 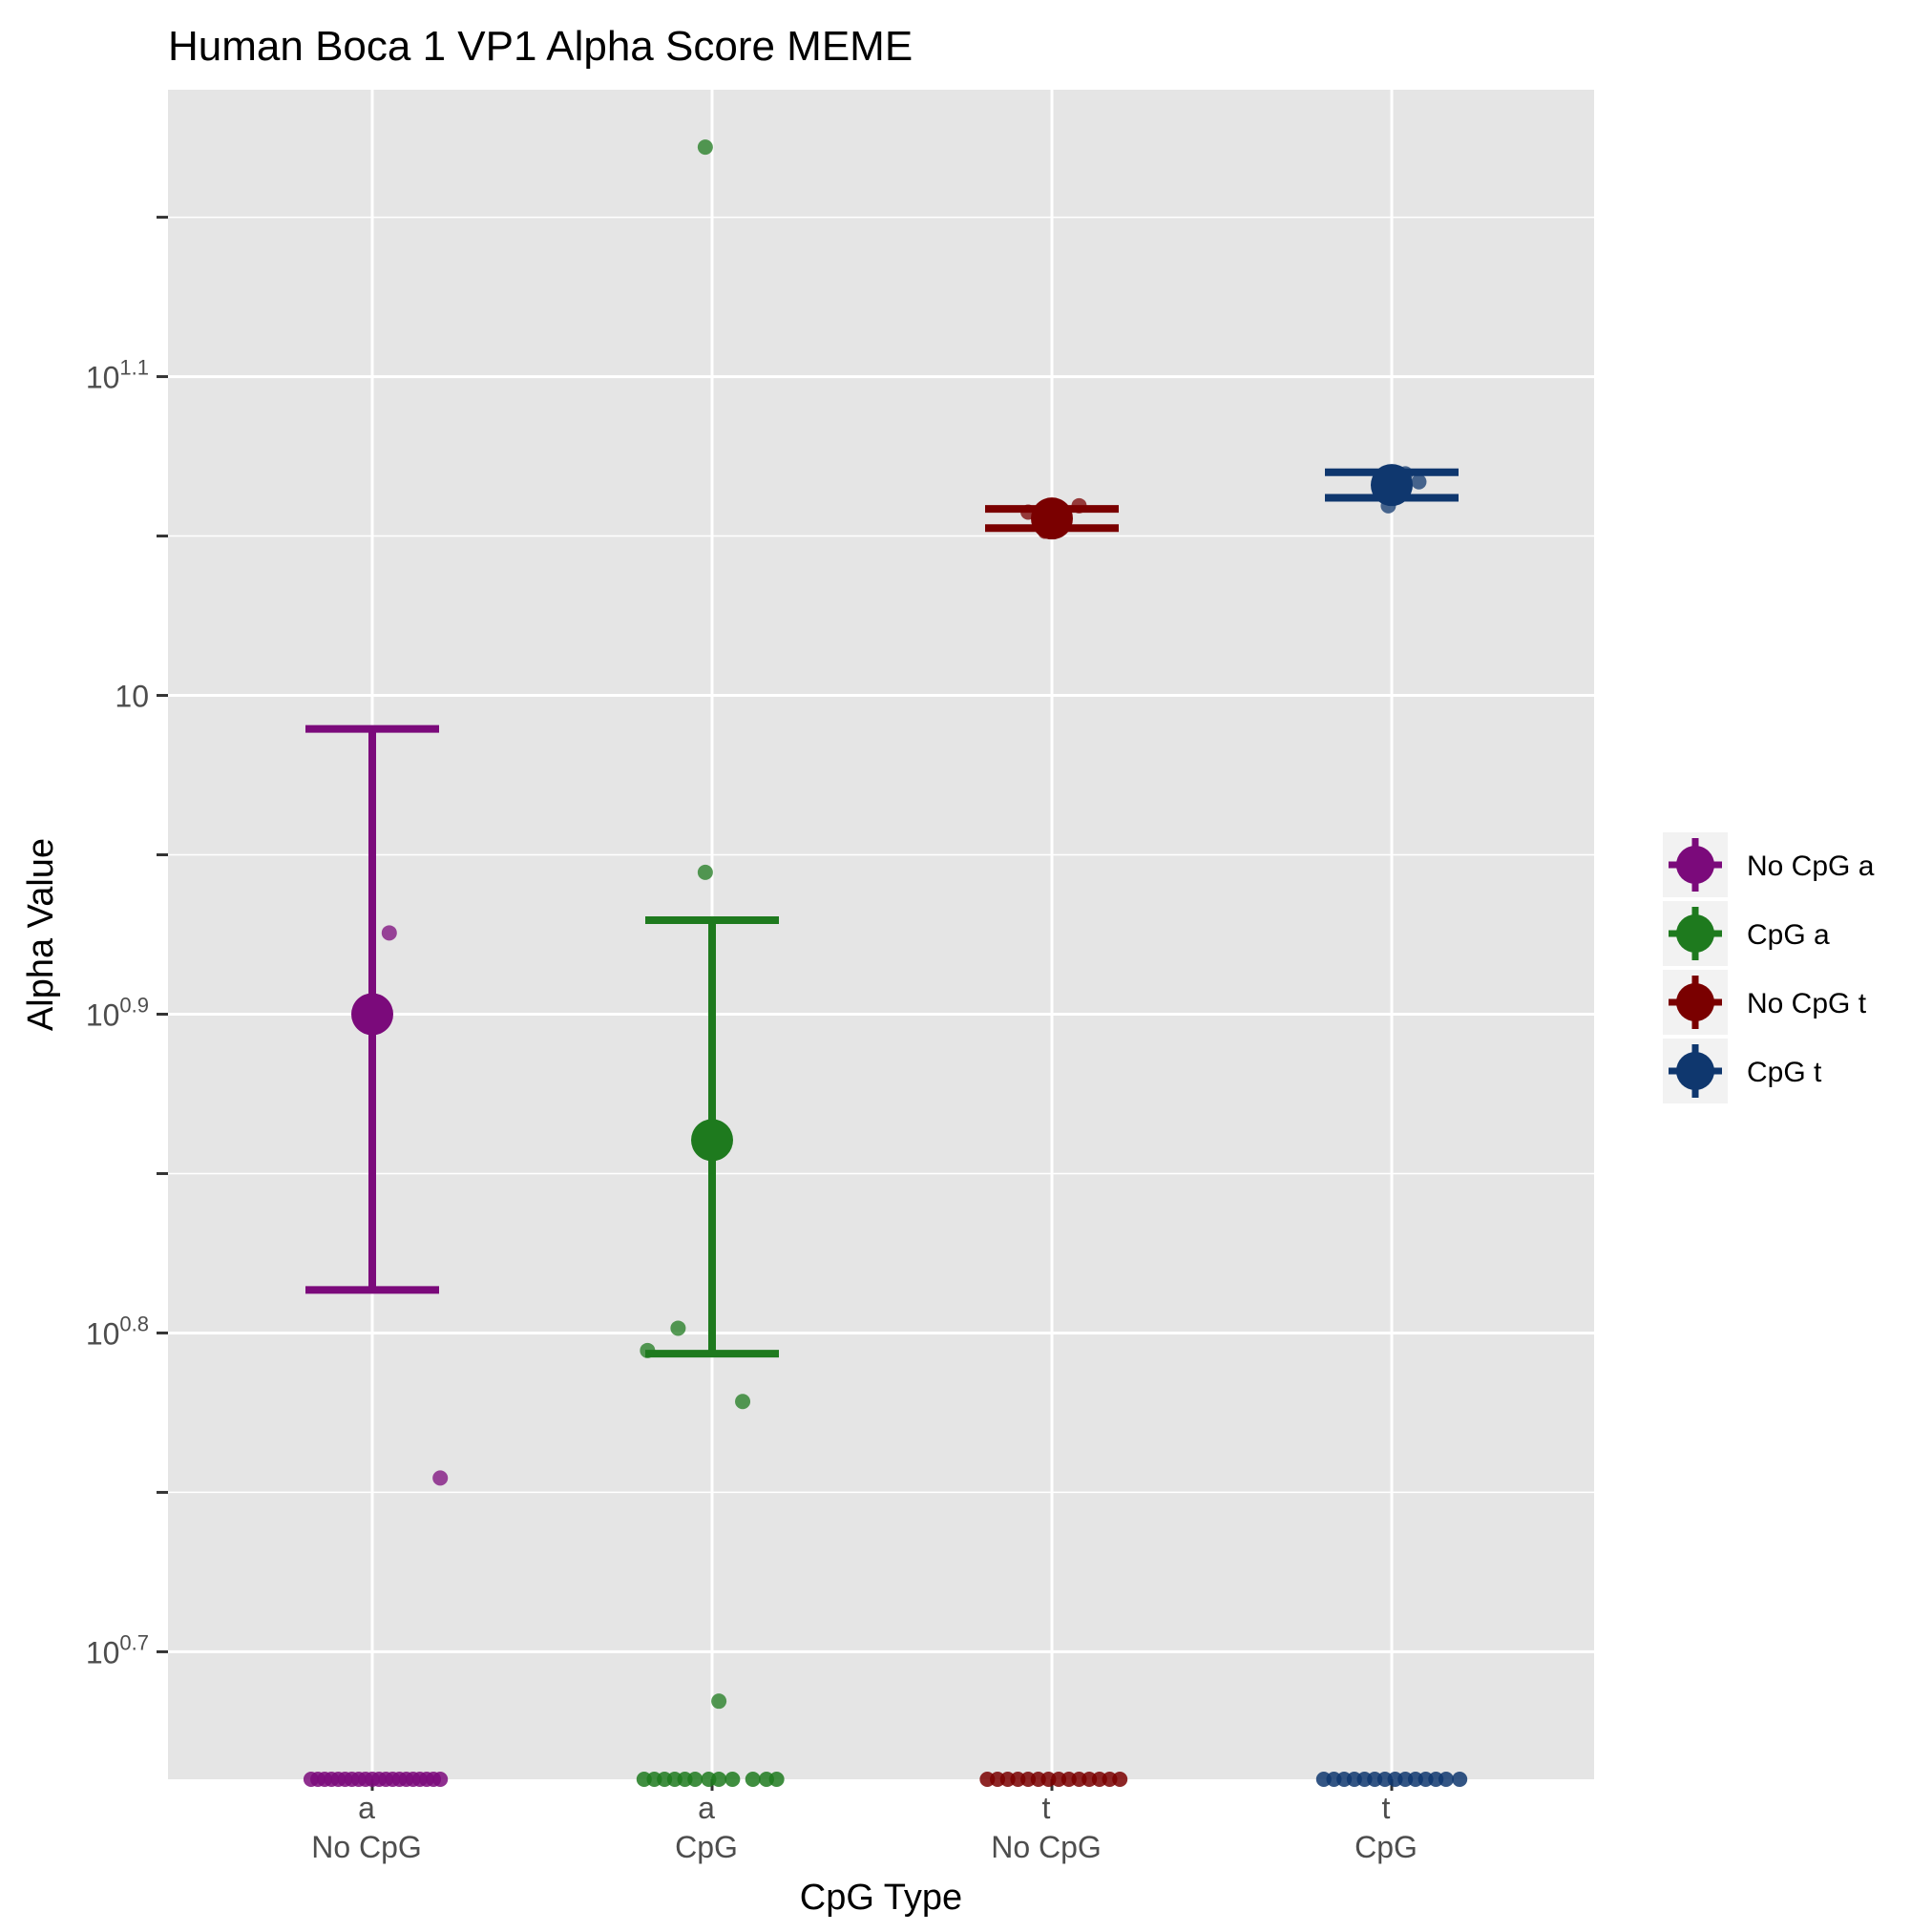 I want to click on y-tick-label: 100.9, so click(x=118, y=1013).